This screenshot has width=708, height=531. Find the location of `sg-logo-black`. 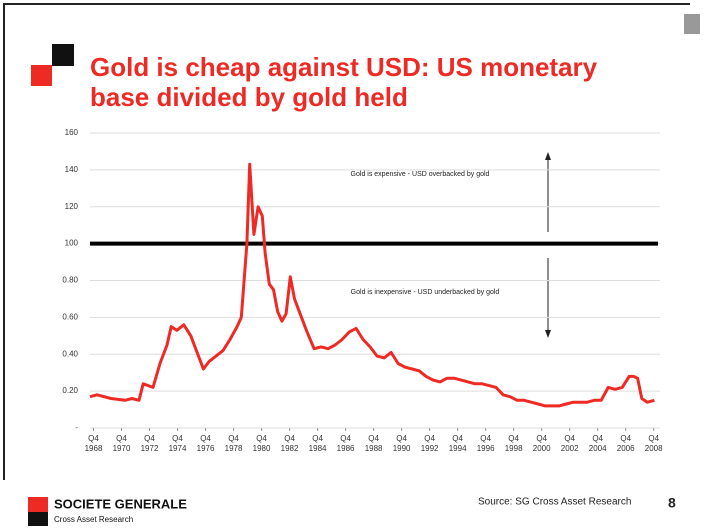

sg-logo-black is located at coordinates (38, 519).